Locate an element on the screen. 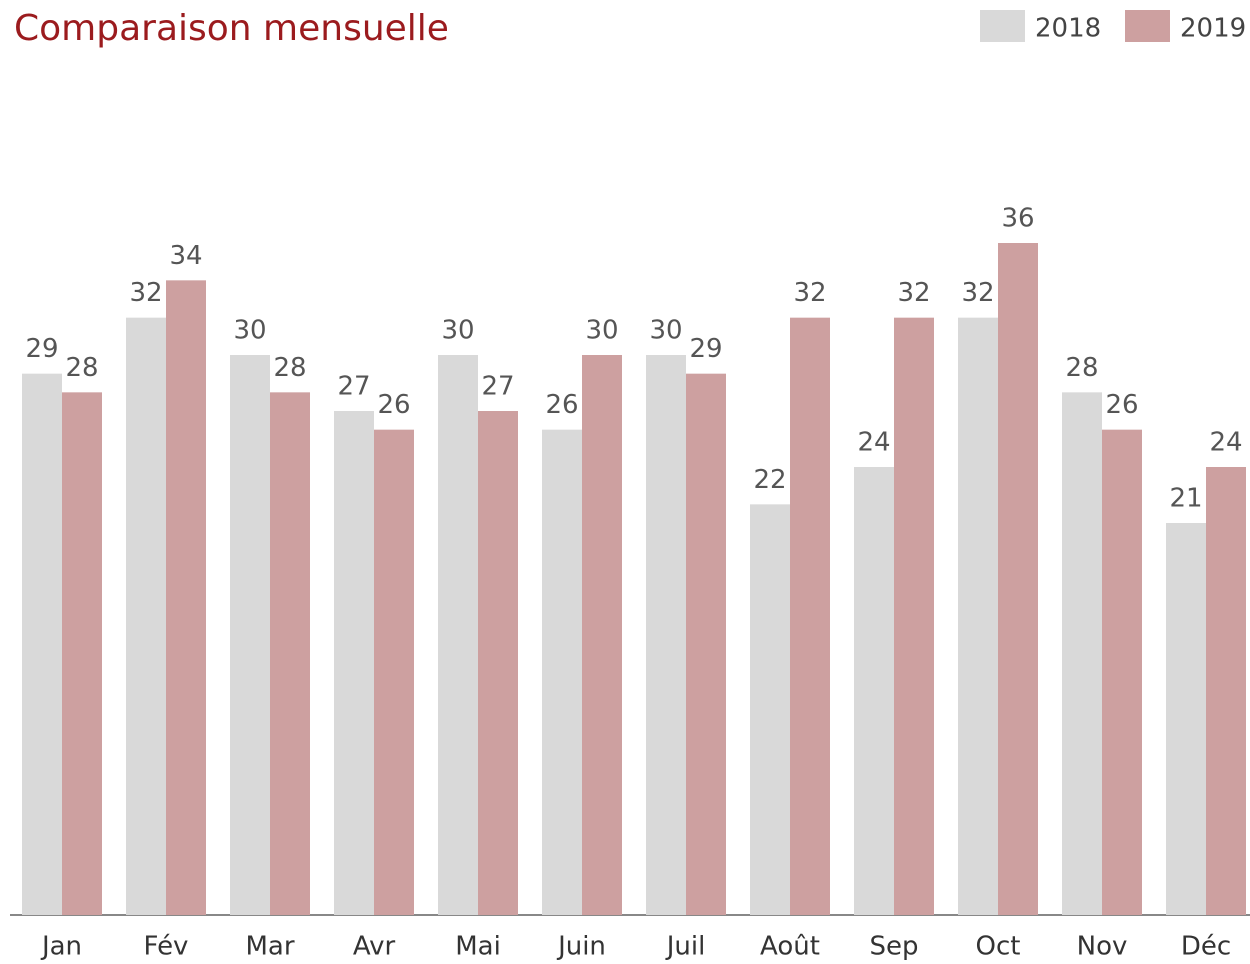 The width and height of the screenshot is (1250, 964). value-label: 34 is located at coordinates (185, 256).